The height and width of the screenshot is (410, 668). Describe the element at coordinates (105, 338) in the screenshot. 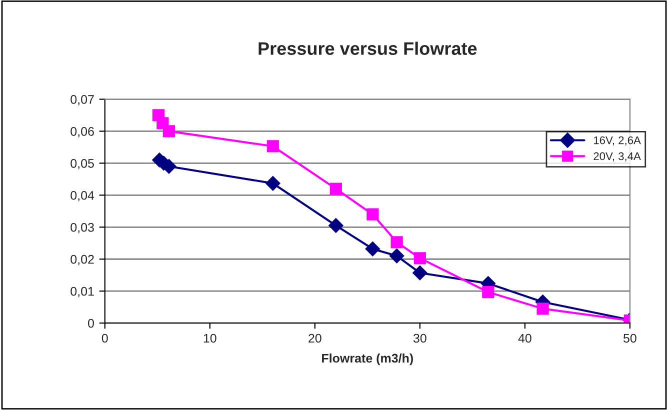

I see `x-tick-label: 0` at that location.